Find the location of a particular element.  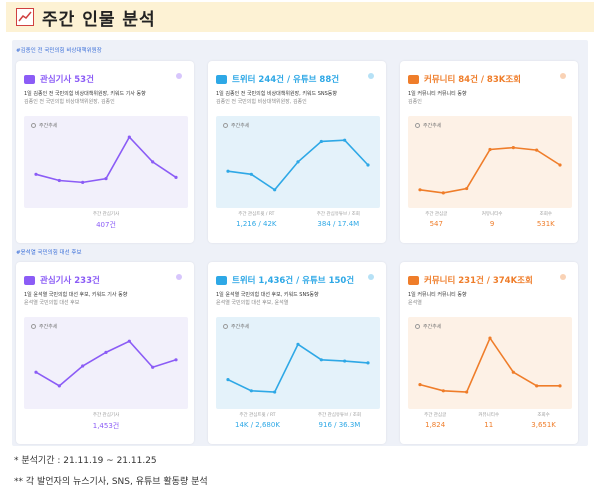

card-subtitle: 1일 윤석열 국민의힘 대선 후보, 키워드 SNS동향 is located at coordinates (267, 295).